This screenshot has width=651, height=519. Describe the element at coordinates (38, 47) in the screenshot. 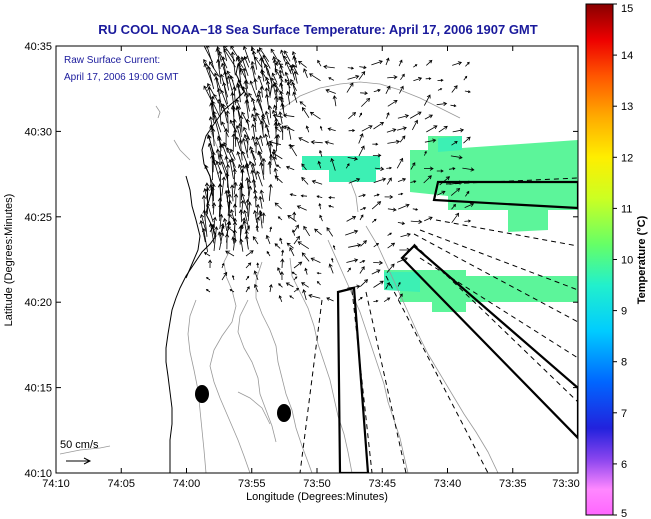

I see `y-tick-label: 40:35` at that location.